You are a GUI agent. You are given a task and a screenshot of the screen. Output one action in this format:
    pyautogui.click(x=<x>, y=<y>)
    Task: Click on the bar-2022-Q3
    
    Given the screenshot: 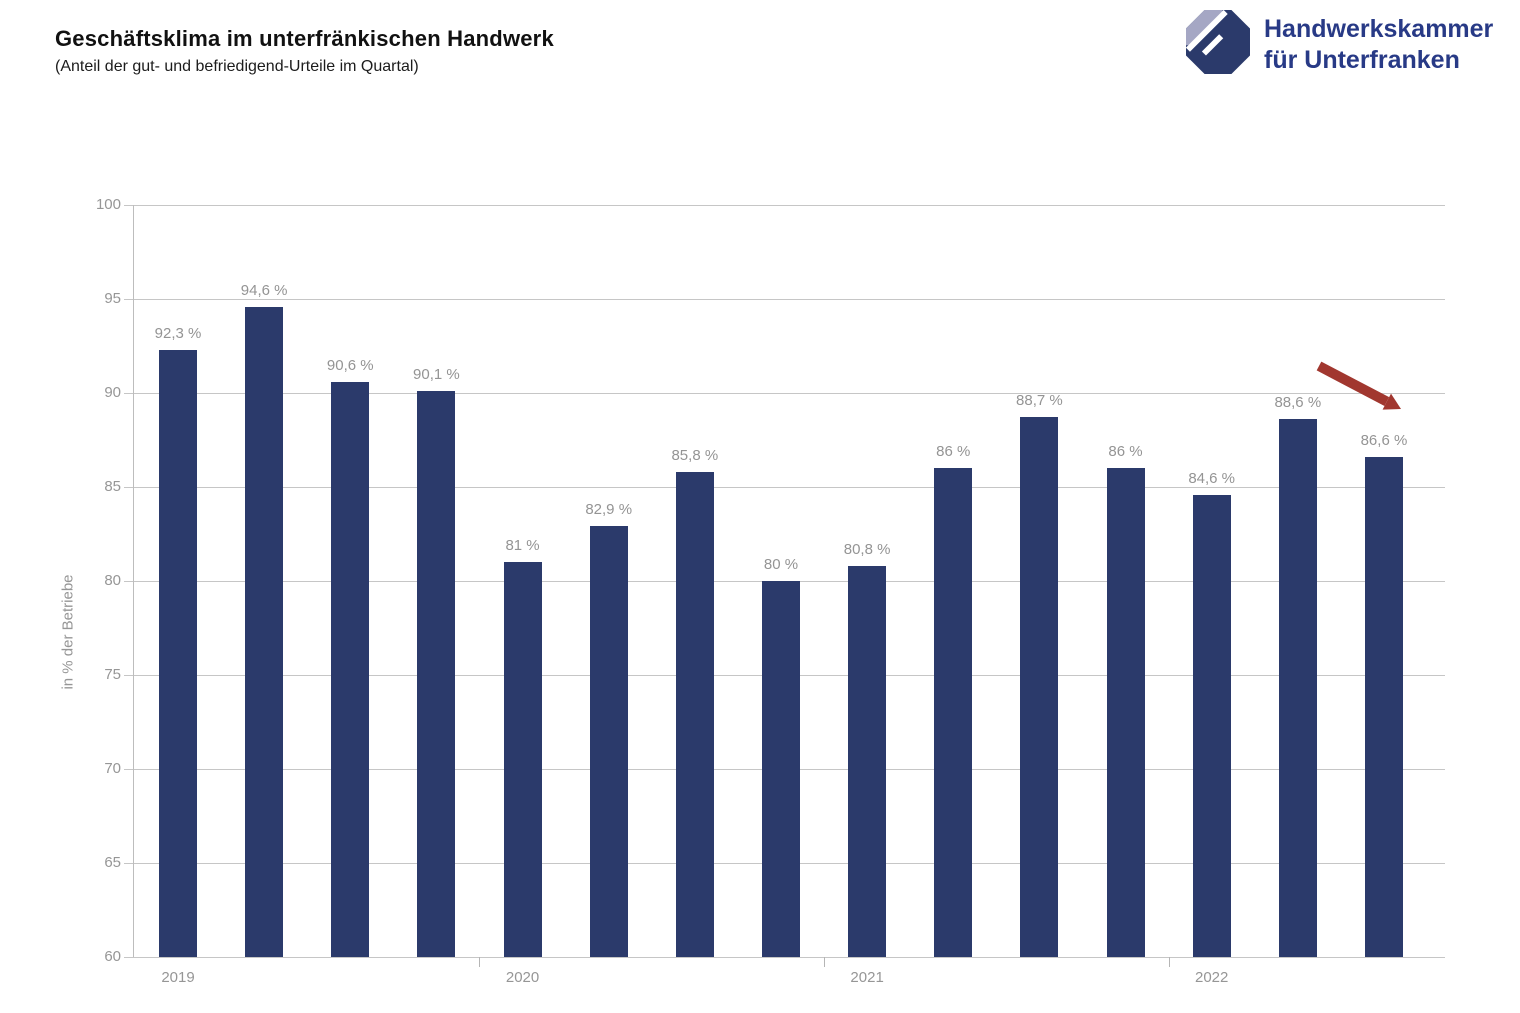 What is the action you would take?
    pyautogui.click(x=1383, y=706)
    